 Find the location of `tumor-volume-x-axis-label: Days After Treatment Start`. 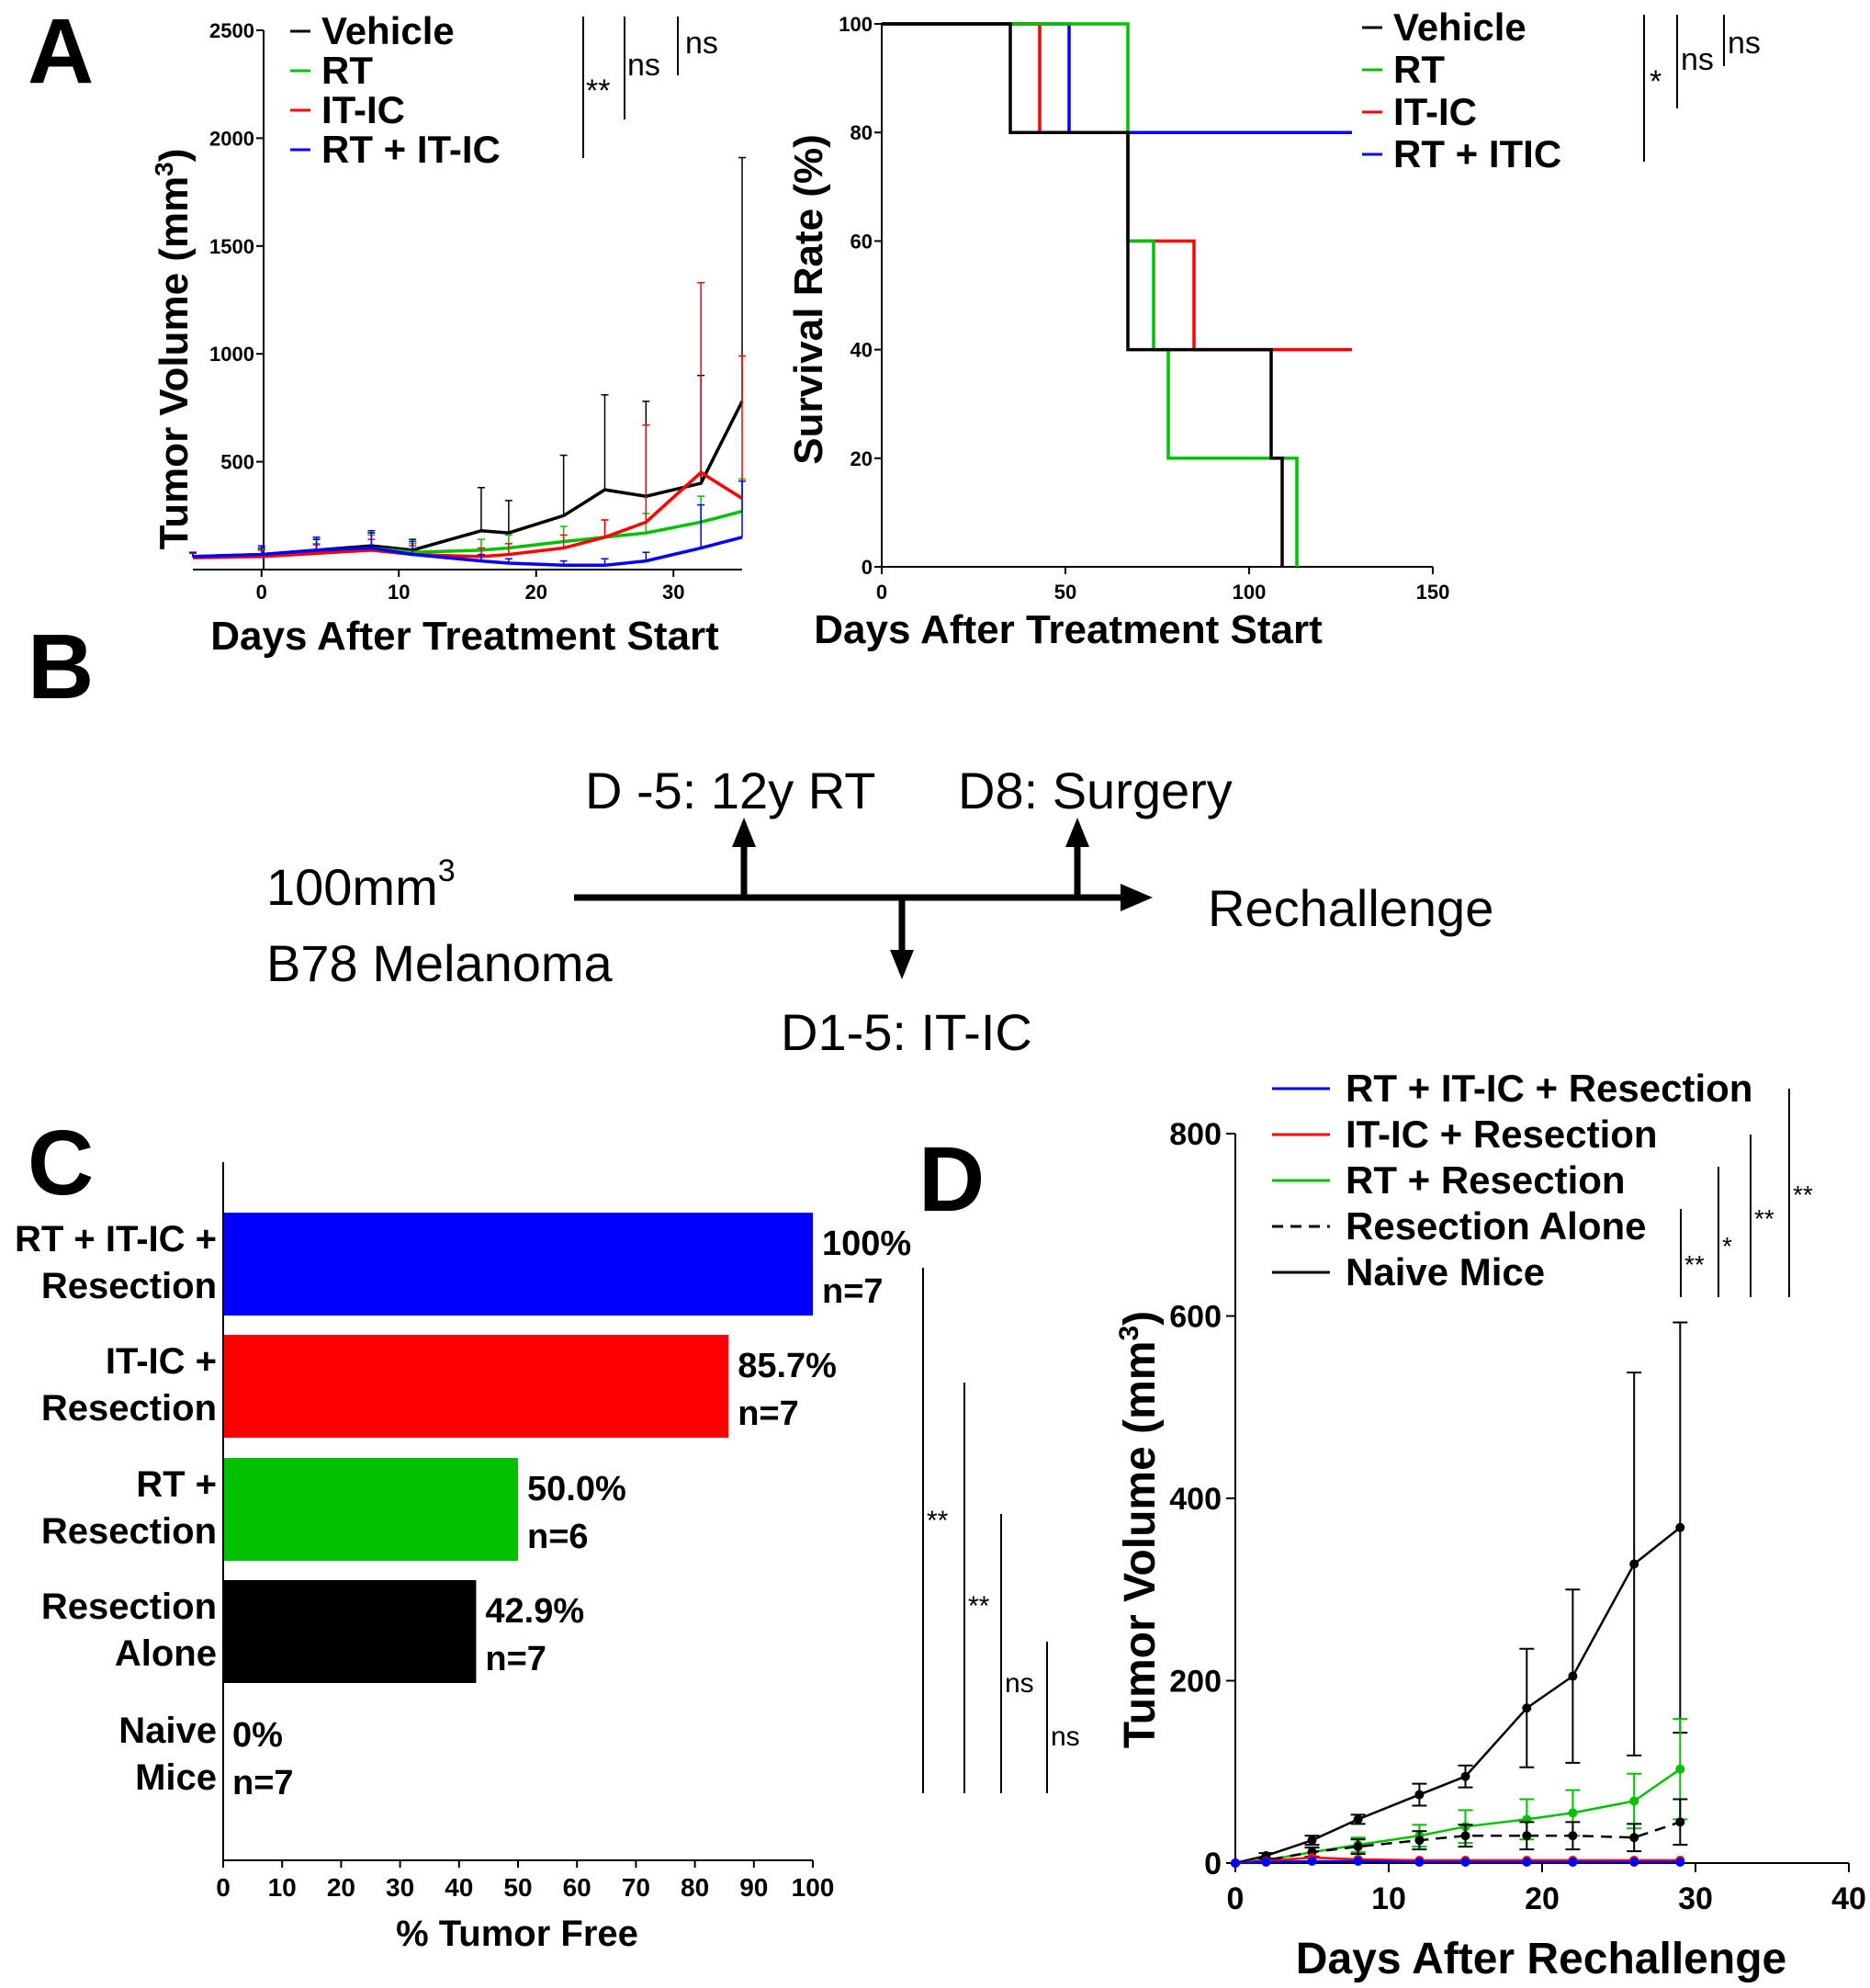

tumor-volume-x-axis-label: Days After Treatment Start is located at coordinates (464, 636).